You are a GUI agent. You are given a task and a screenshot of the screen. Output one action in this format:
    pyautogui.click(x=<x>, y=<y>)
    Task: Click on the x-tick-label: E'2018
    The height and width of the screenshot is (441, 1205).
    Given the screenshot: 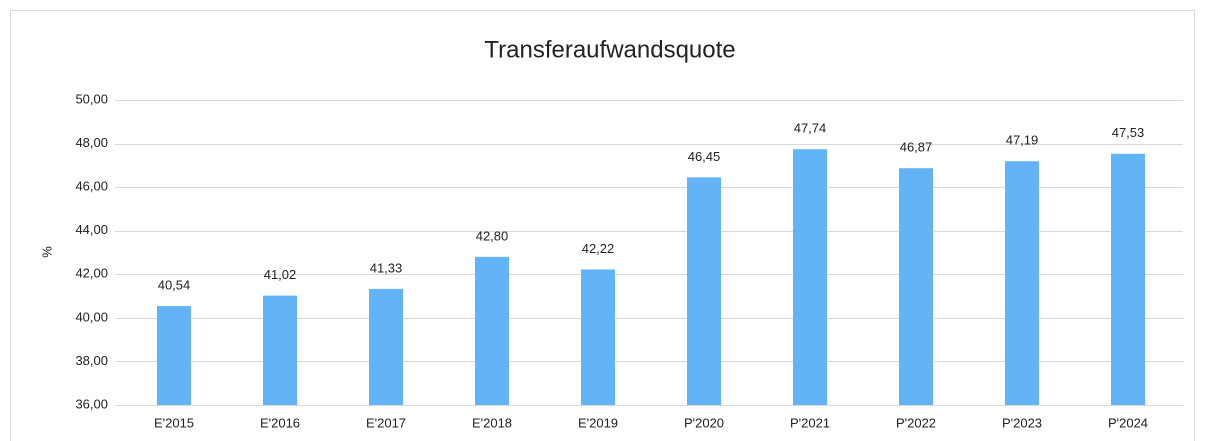 What is the action you would take?
    pyautogui.click(x=492, y=422)
    